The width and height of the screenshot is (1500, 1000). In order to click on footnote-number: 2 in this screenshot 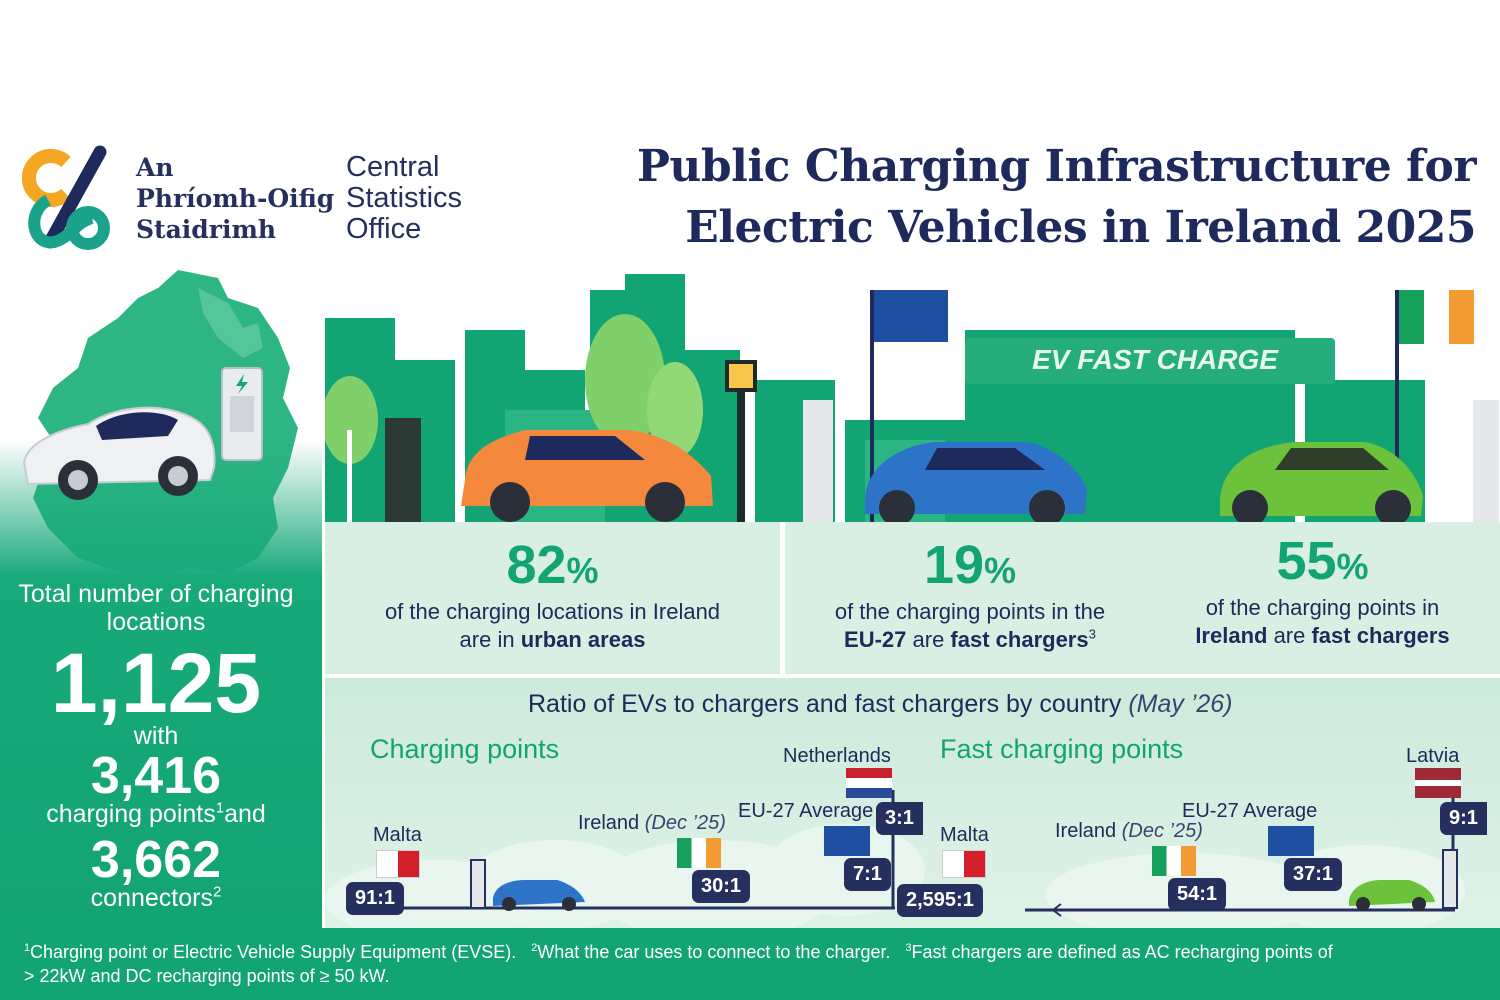, I will do `click(534, 948)`.